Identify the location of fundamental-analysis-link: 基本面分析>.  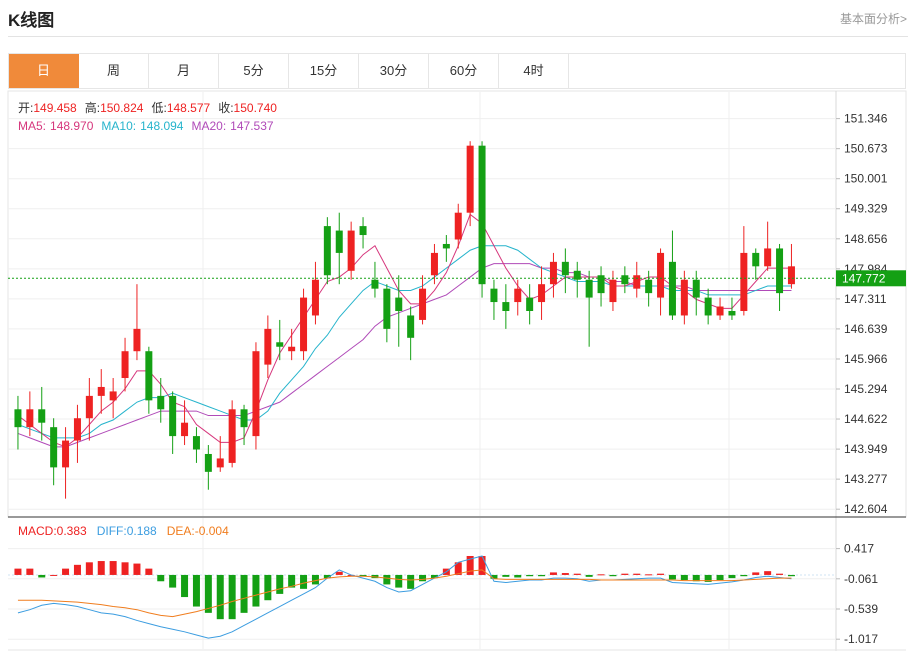
(873, 19).